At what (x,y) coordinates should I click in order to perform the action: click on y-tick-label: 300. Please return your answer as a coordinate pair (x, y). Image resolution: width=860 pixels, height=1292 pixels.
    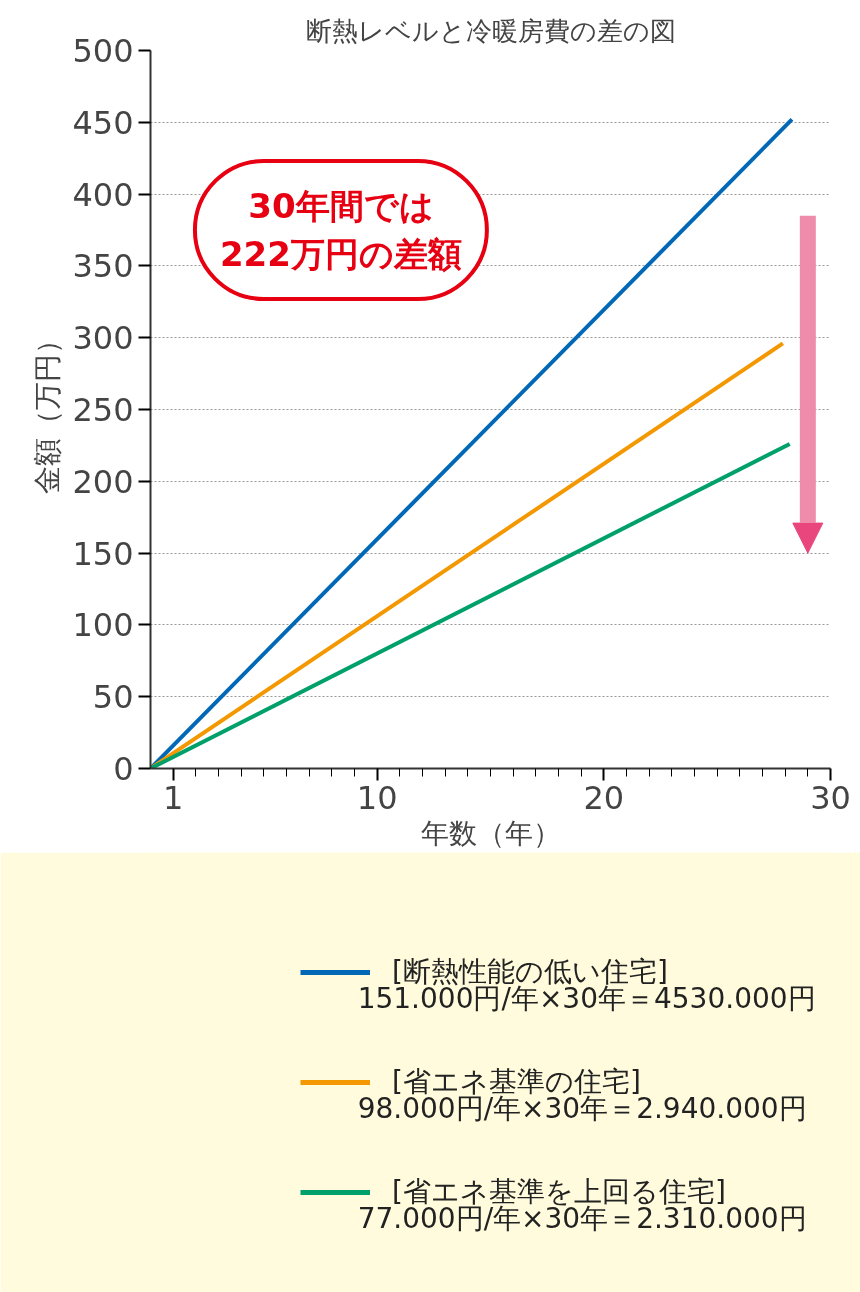
    Looking at the image, I should click on (103, 338).